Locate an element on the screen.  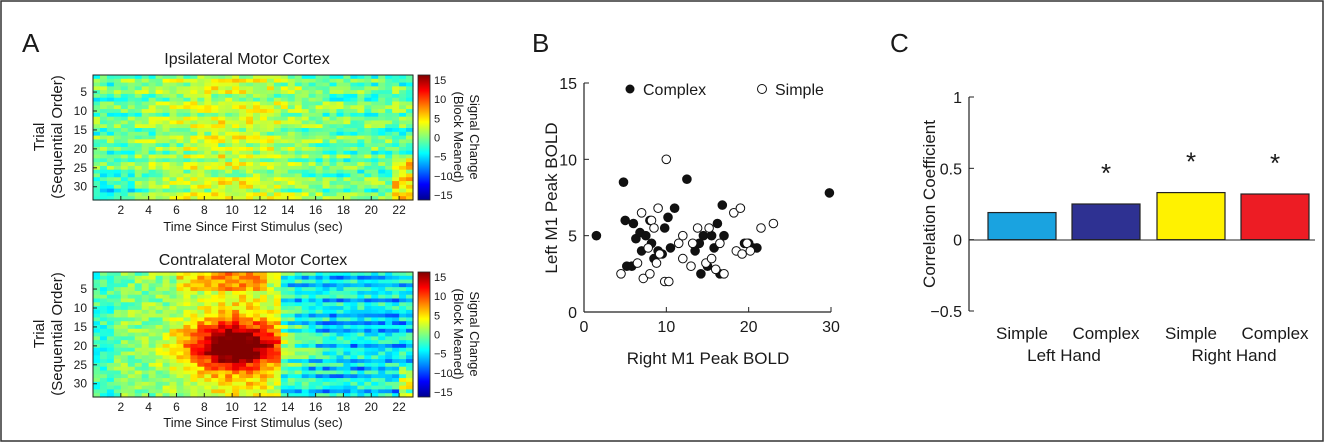
colorbar-tick-label: 10 is located at coordinates (440, 297).